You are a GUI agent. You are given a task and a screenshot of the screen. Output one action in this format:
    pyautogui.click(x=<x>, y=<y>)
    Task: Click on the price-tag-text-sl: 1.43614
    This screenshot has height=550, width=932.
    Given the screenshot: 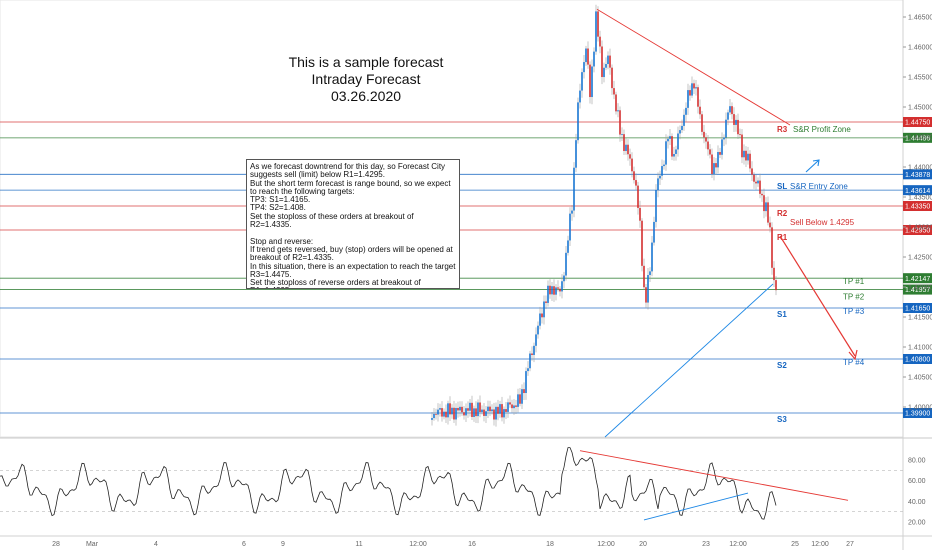 What is the action you would take?
    pyautogui.click(x=917, y=191)
    